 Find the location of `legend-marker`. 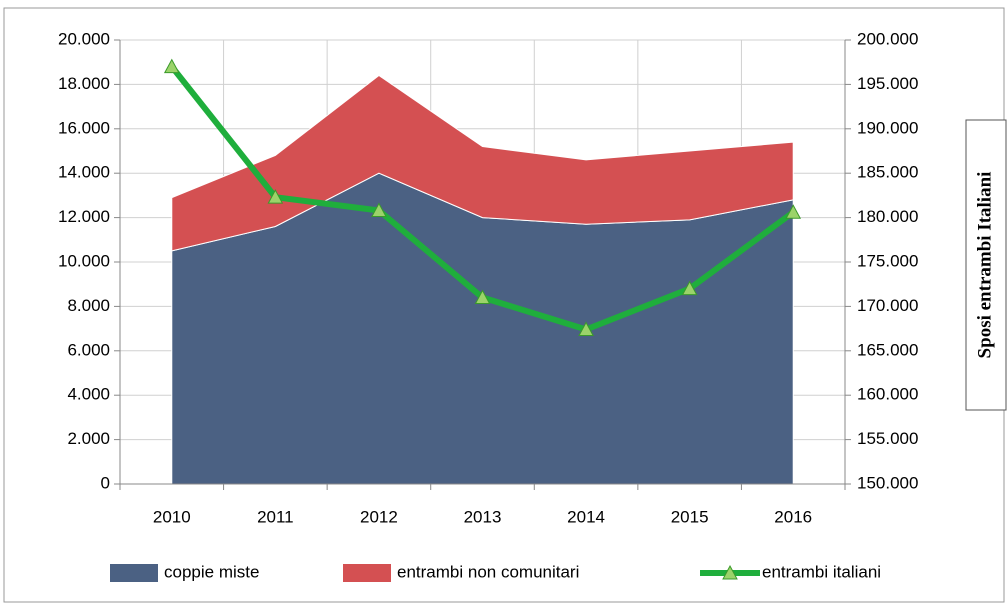

legend-marker is located at coordinates (730, 572).